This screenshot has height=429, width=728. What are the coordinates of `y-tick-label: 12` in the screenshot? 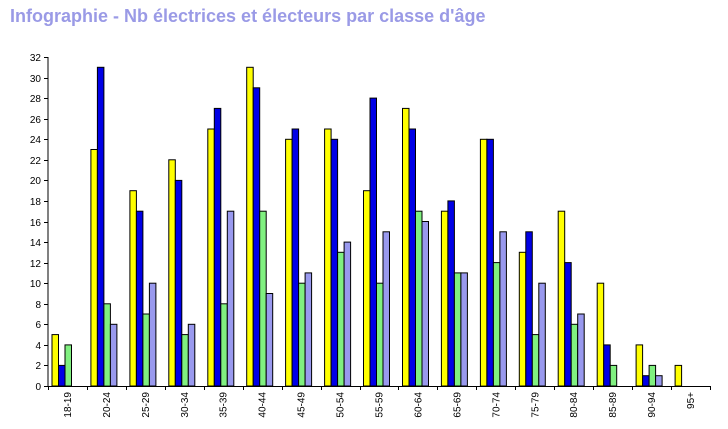 It's located at (36, 264).